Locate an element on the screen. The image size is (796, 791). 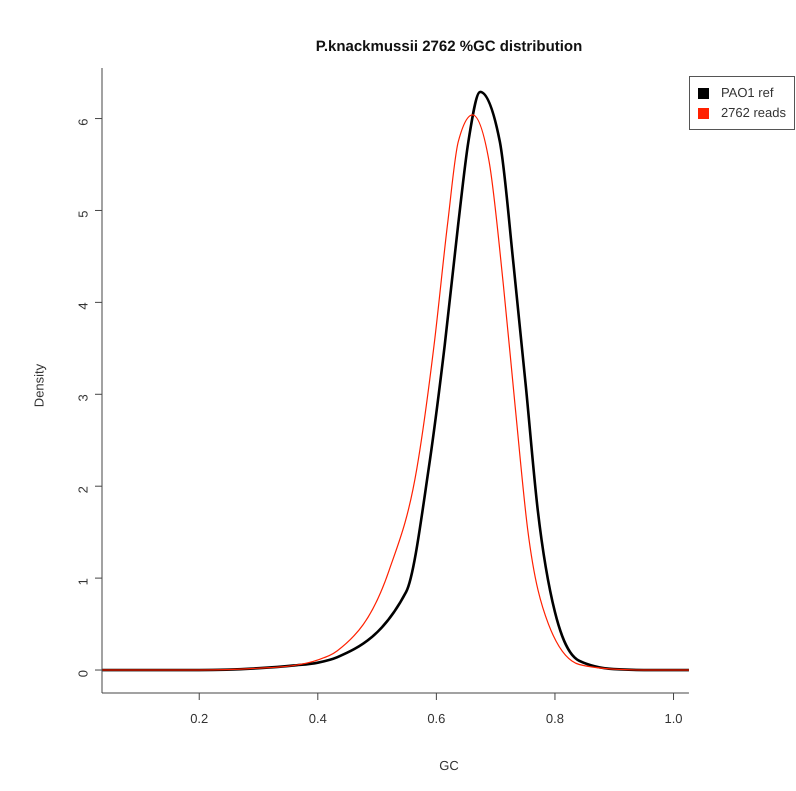
chart-title: P.knackmussii 2762 %GC distribution is located at coordinates (449, 46).